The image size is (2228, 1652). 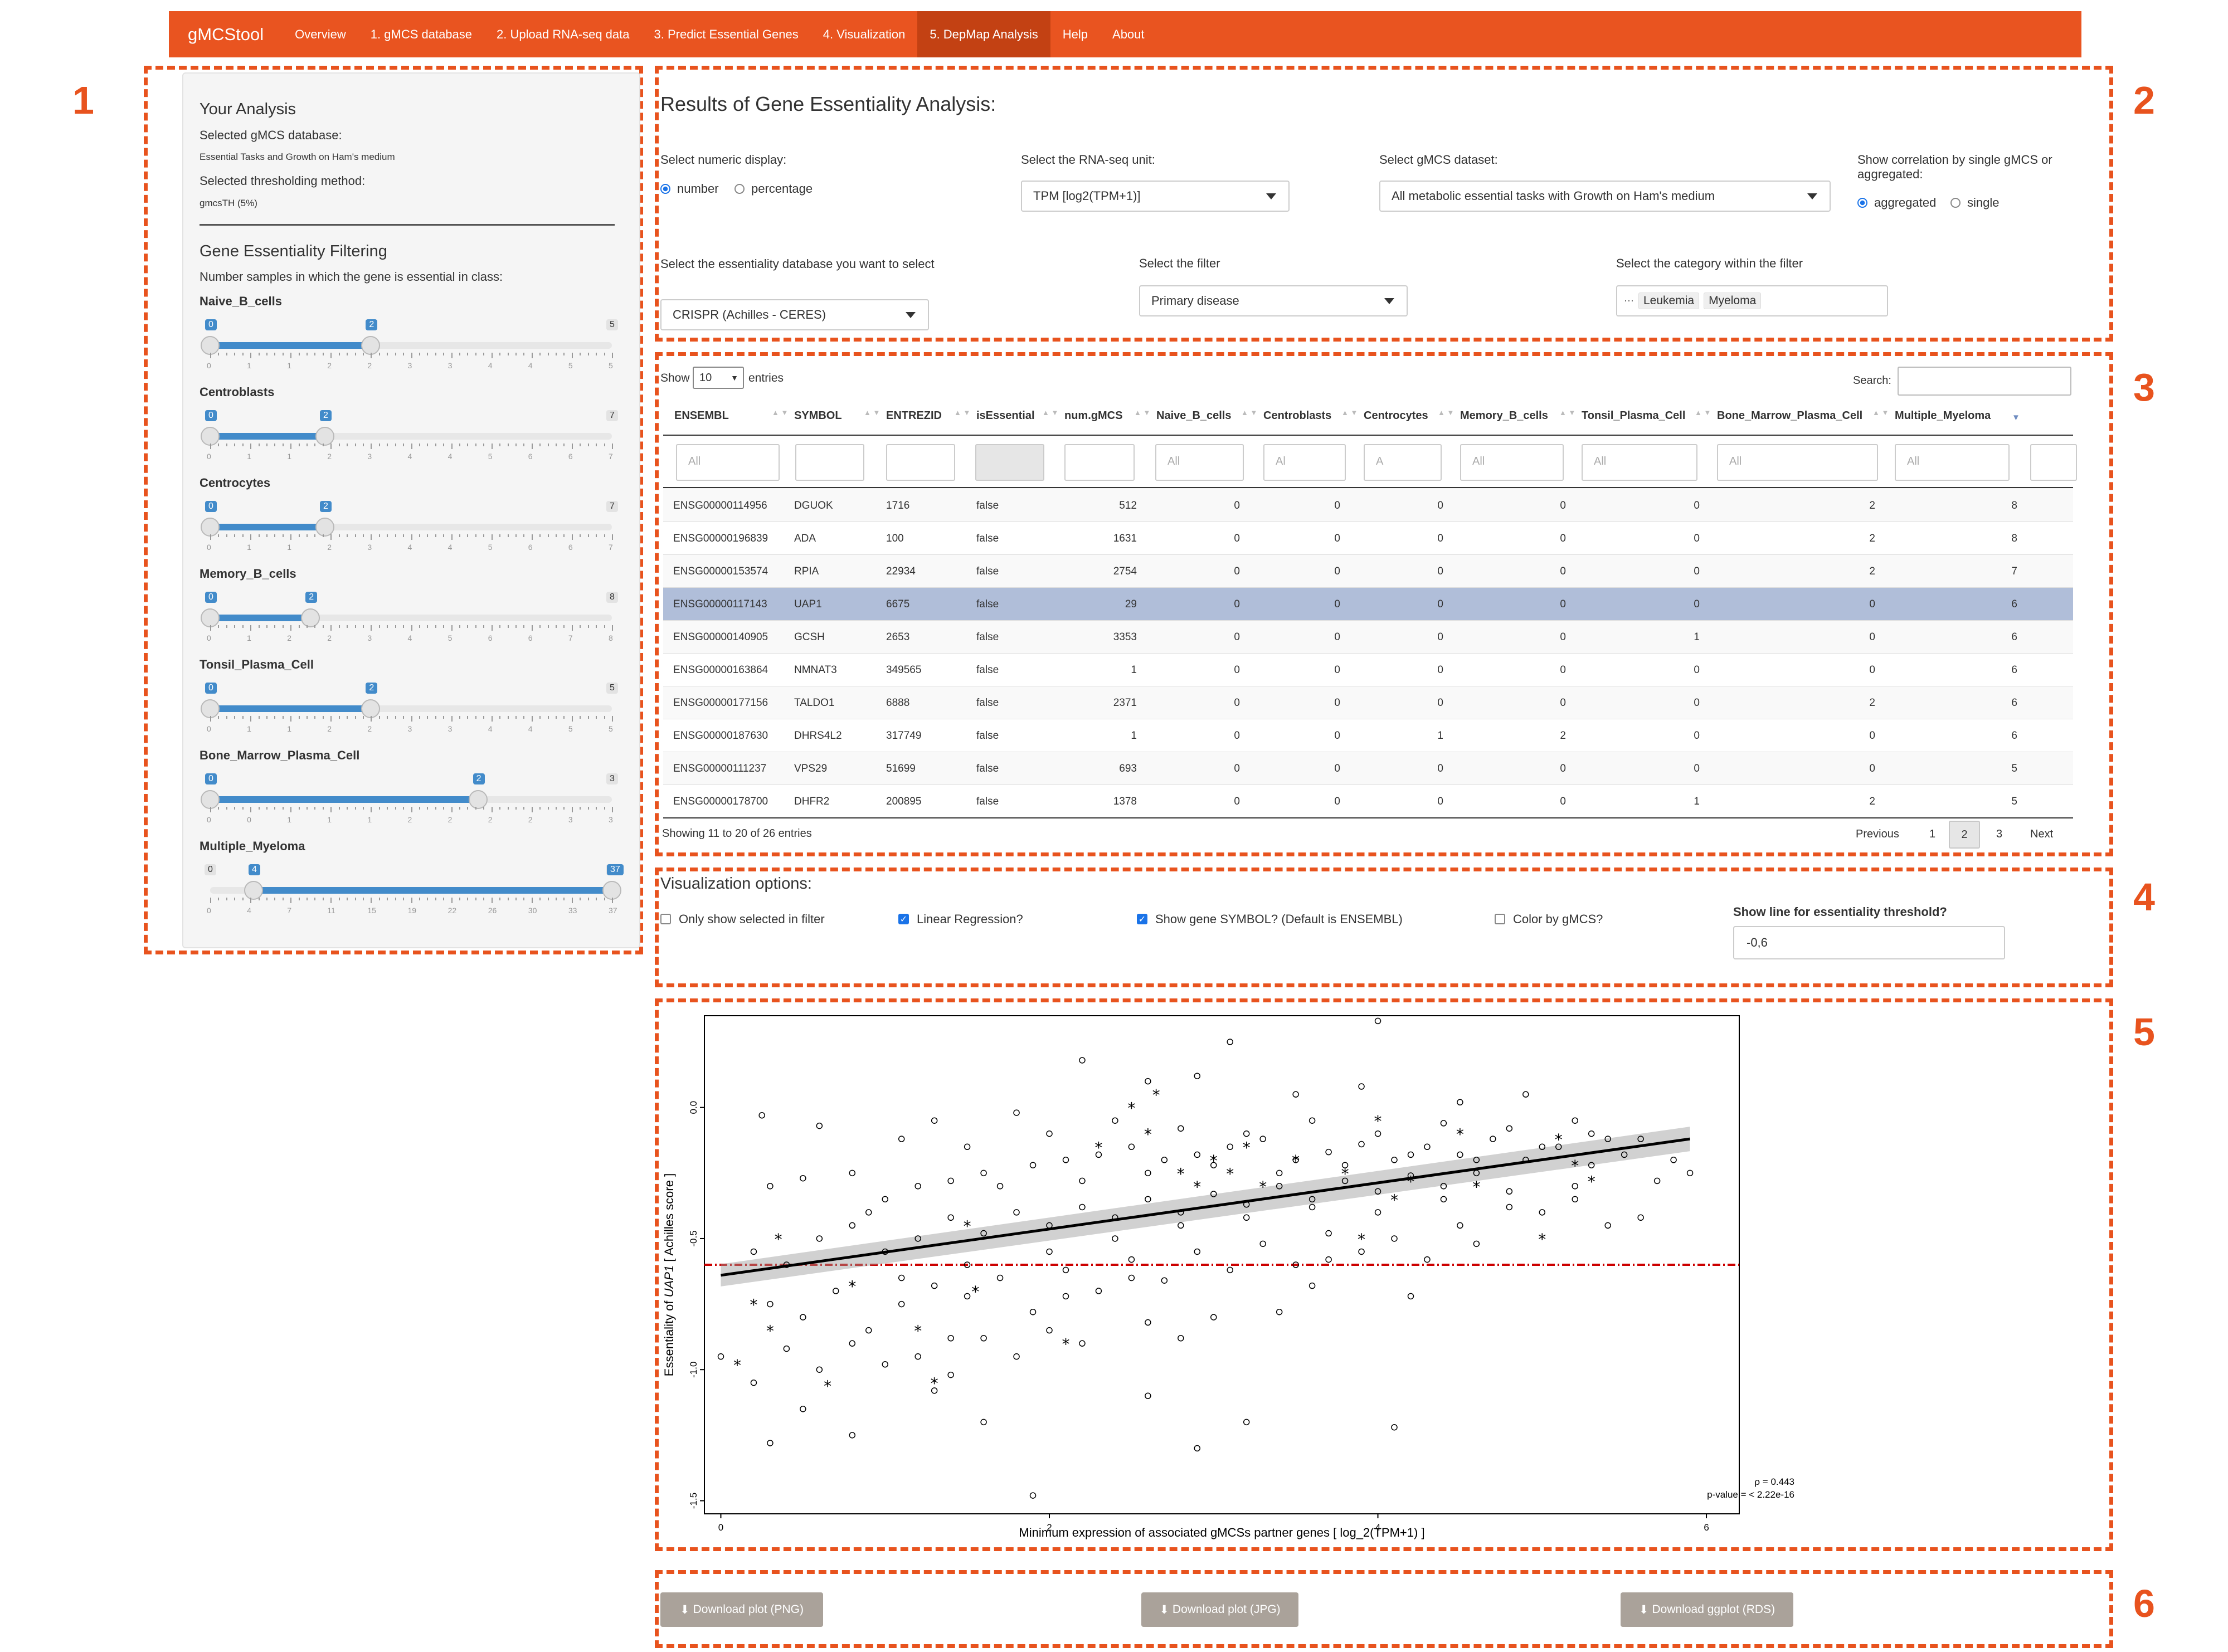 What do you see at coordinates (794, 314) in the screenshot?
I see `essentiality-db-select: CRISPR (Achilles - CERES)` at bounding box center [794, 314].